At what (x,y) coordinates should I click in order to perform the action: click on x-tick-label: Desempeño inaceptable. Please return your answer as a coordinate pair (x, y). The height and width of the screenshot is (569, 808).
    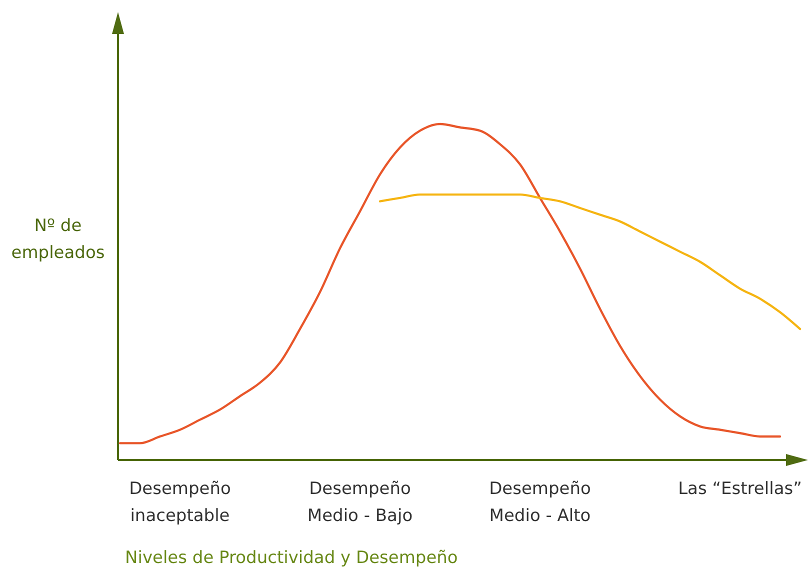
    Looking at the image, I should click on (180, 502).